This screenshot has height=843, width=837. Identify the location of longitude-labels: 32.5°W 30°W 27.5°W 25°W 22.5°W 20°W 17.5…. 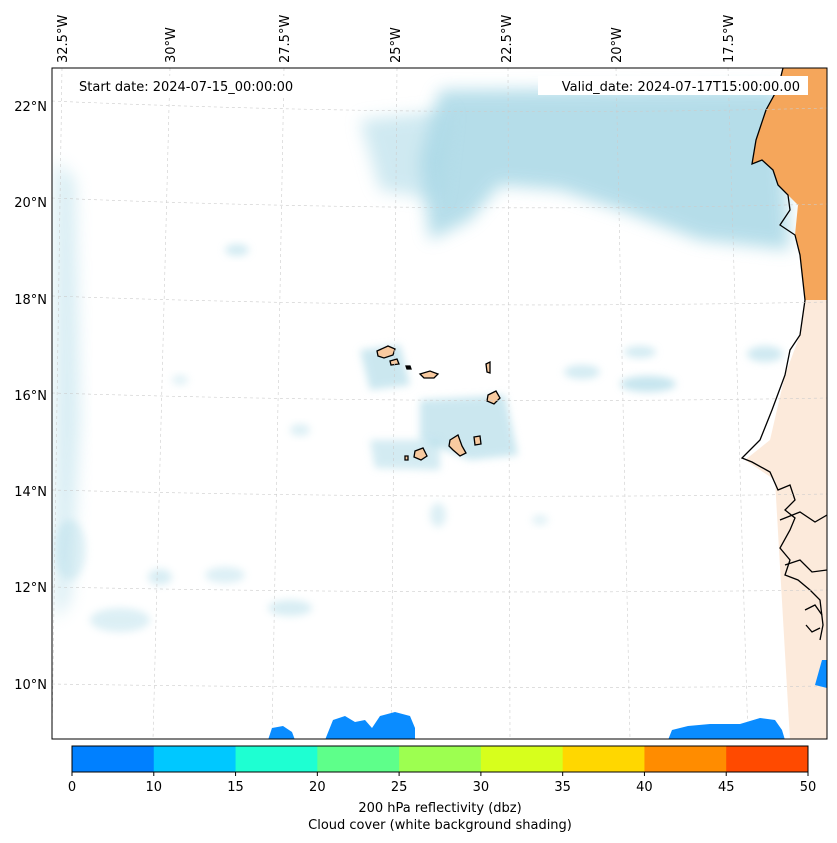
(396, 39).